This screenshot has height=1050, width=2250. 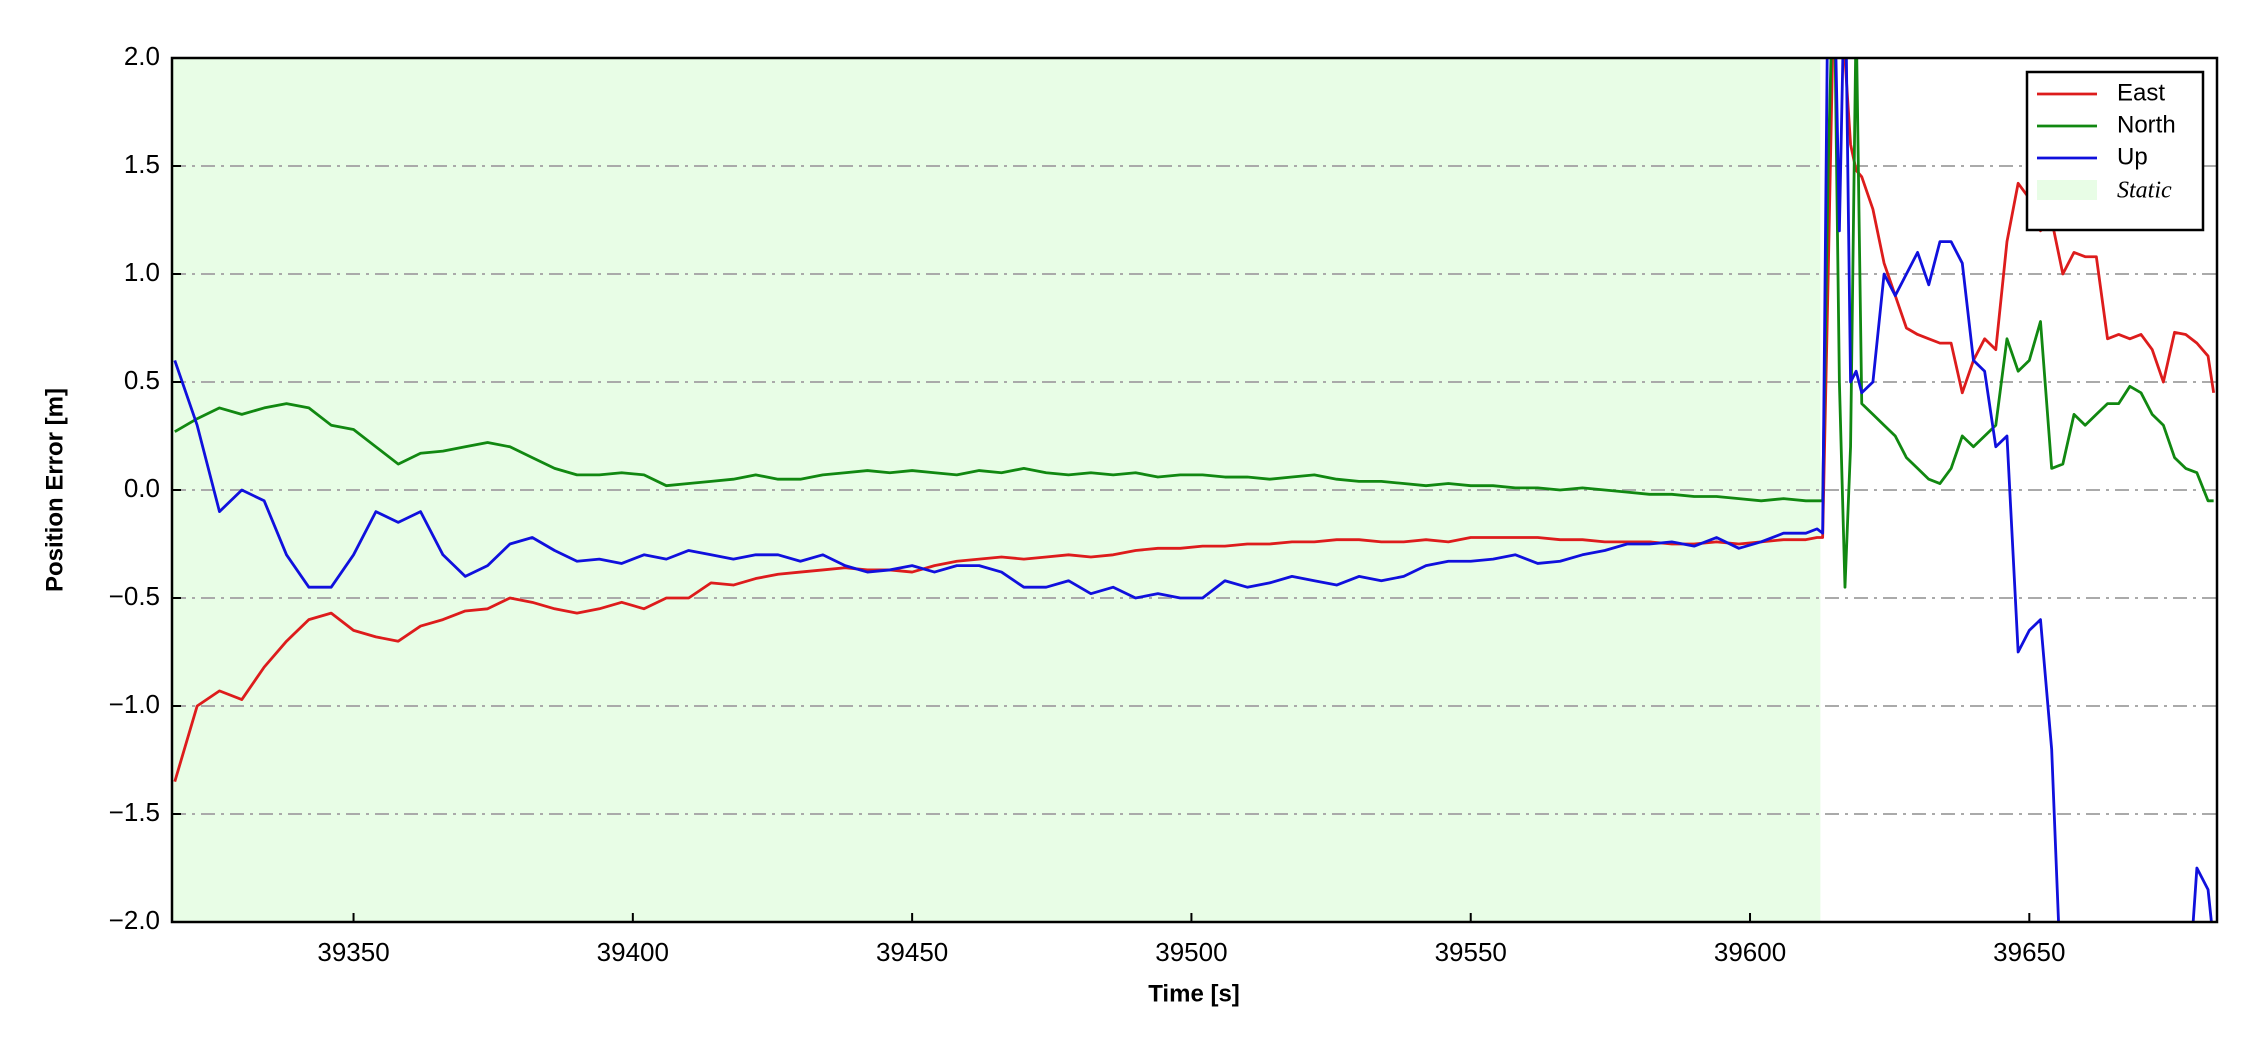 What do you see at coordinates (54, 490) in the screenshot?
I see `y-axis-label: Position Error [m]` at bounding box center [54, 490].